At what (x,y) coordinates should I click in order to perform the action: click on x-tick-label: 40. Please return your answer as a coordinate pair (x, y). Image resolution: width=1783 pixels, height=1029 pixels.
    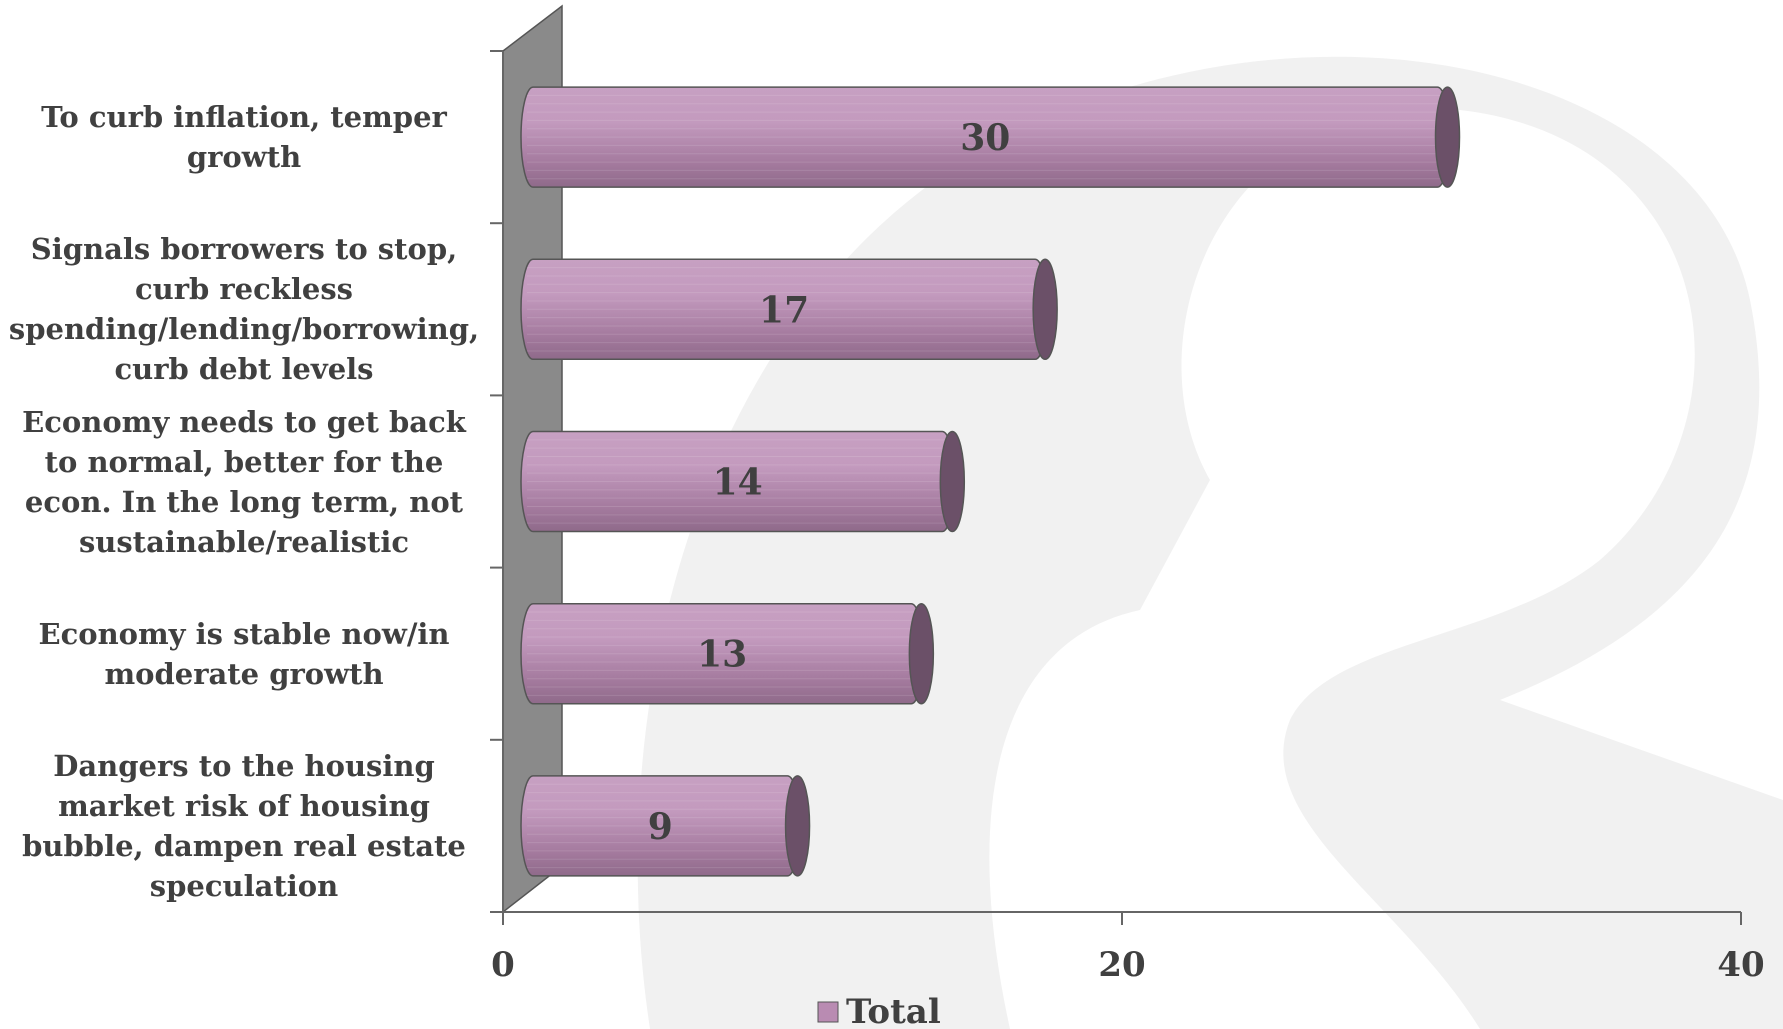
    Looking at the image, I should click on (1740, 965).